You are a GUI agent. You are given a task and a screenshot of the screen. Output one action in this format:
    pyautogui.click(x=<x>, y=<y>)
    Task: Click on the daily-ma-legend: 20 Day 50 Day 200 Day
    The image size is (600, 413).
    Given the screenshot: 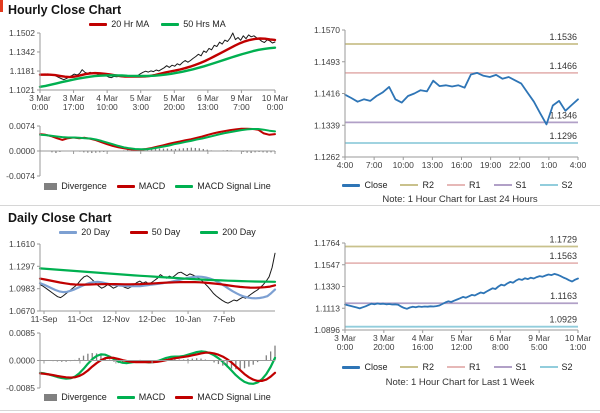 What is the action you would take?
    pyautogui.click(x=157, y=232)
    